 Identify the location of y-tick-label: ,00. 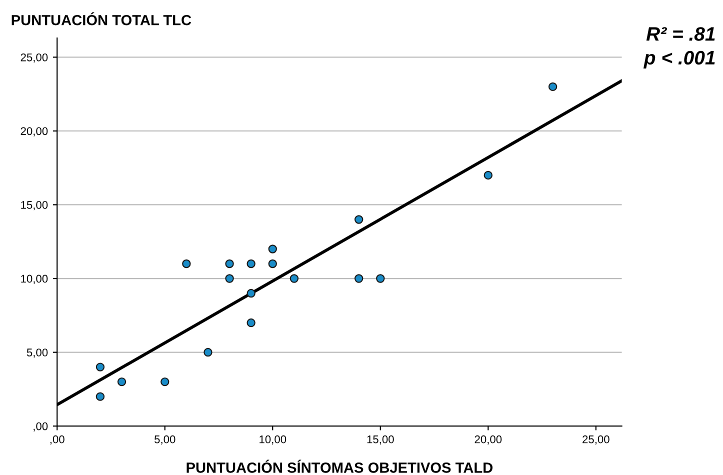
(41, 427).